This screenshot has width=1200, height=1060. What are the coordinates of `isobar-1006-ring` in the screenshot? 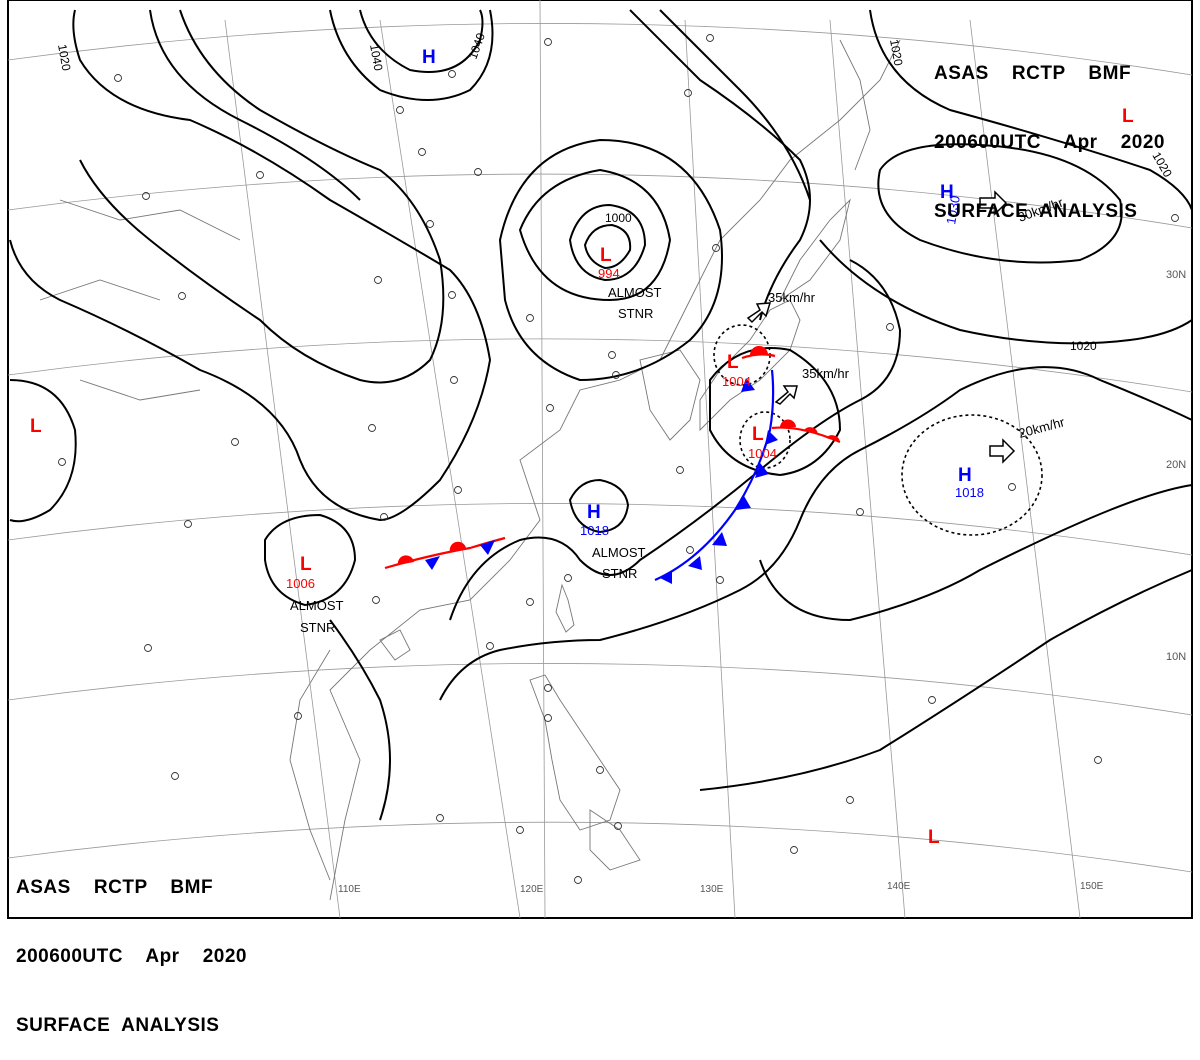 It's located at (310, 560).